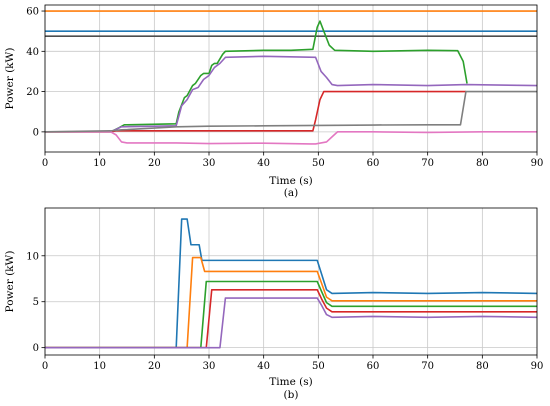 This screenshot has height=406, width=550. I want to click on panel-caption: (b), so click(291, 395).